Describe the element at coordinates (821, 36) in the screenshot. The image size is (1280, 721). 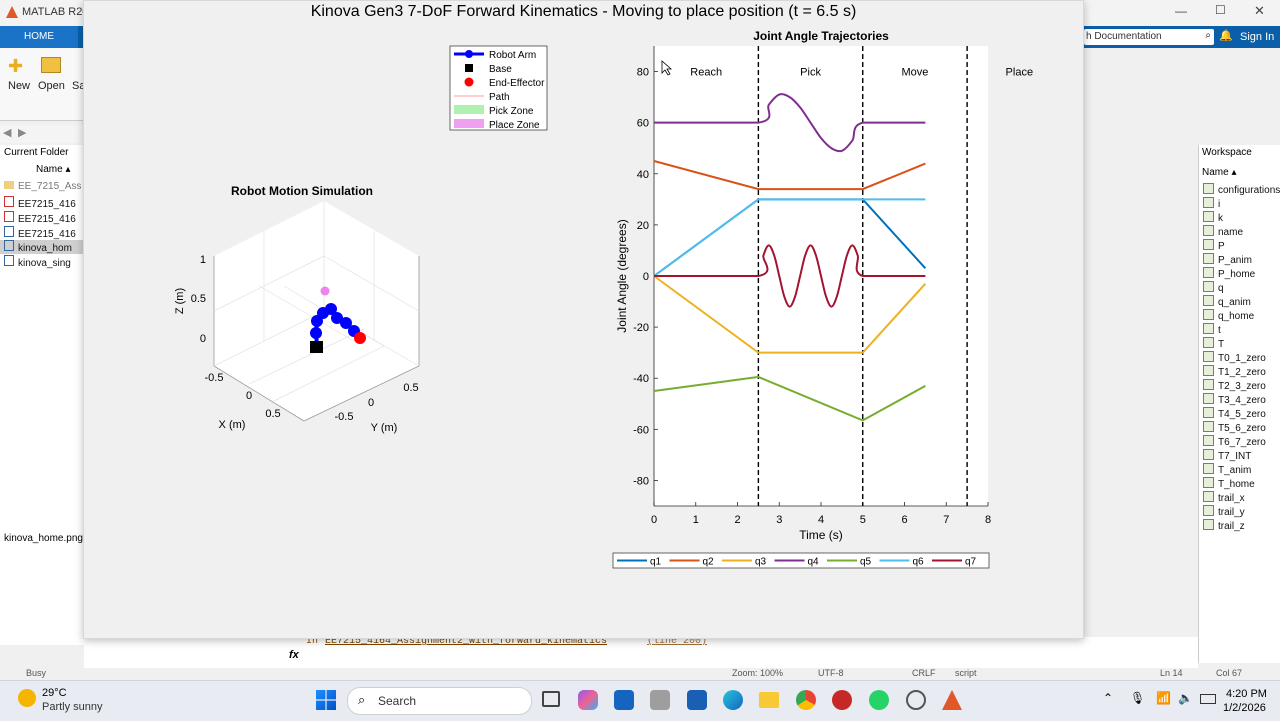
I see `chart-title: Joint Angle Trajectories` at that location.